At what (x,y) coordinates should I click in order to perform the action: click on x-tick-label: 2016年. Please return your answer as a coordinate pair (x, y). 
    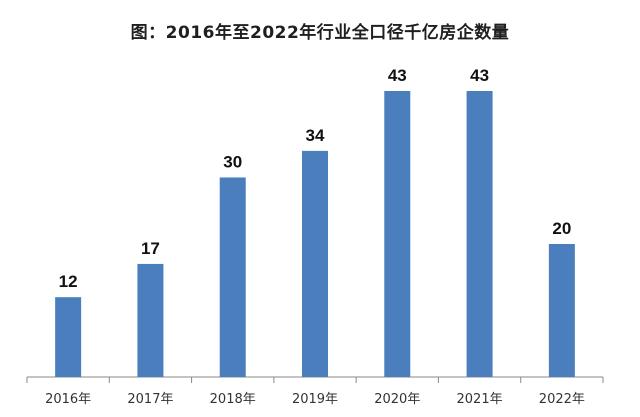
    Looking at the image, I should click on (68, 399).